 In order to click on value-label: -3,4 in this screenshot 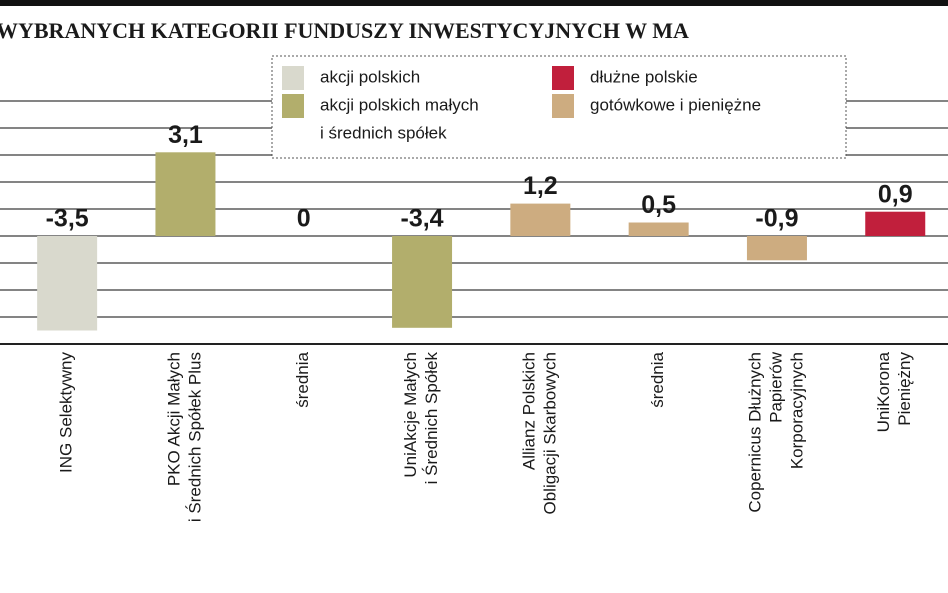, I will do `click(422, 219)`.